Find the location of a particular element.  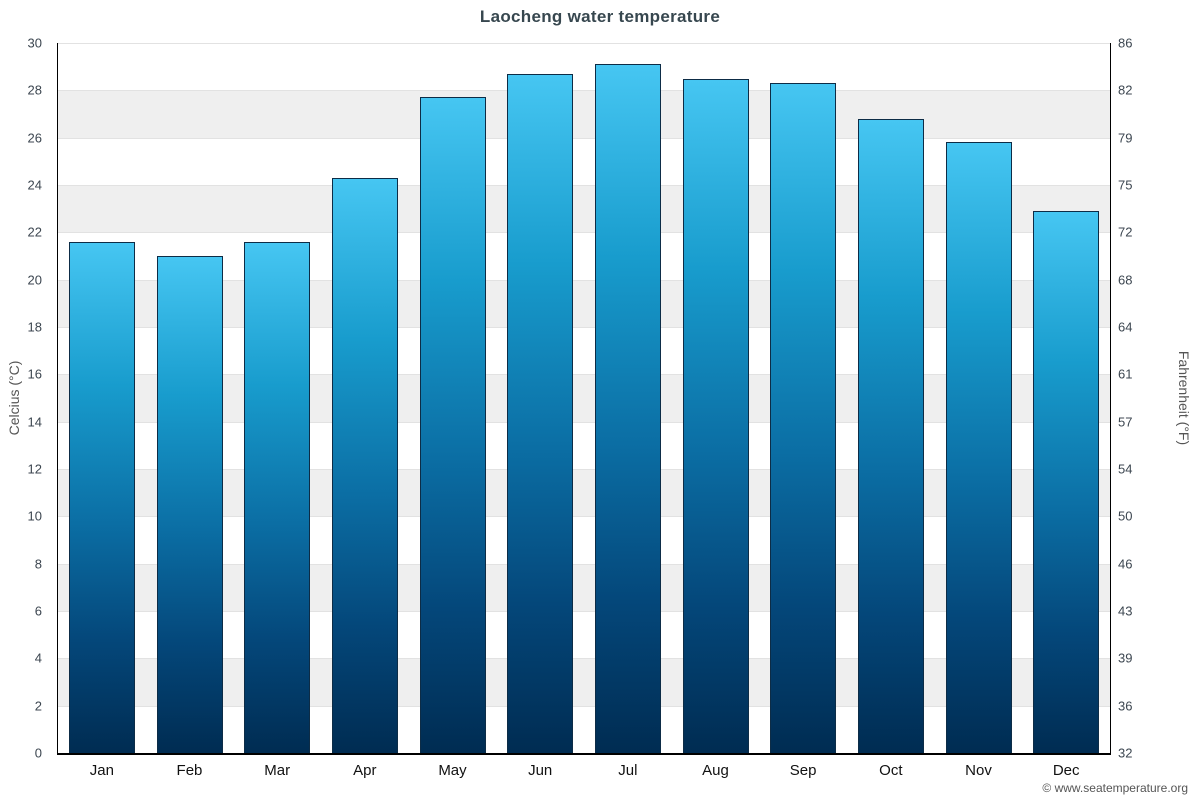

bar-apr is located at coordinates (364, 465).